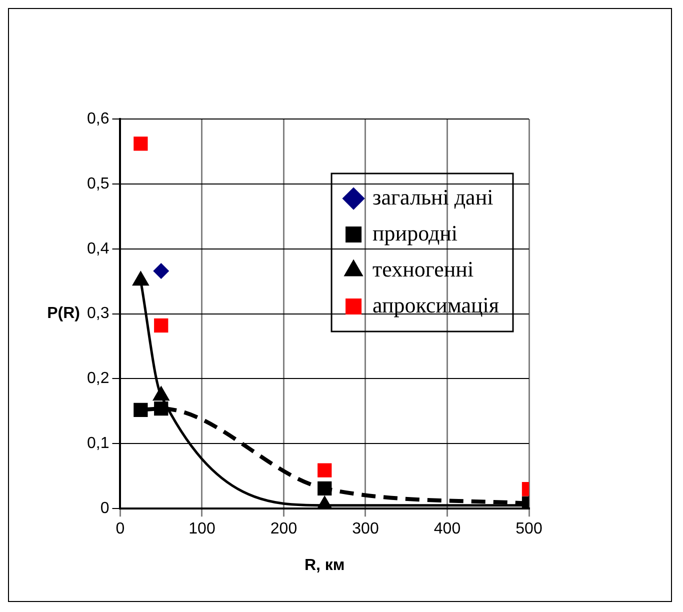 Image resolution: width=683 pixels, height=612 pixels. What do you see at coordinates (529, 529) in the screenshot?
I see `x-tick-label: 500` at bounding box center [529, 529].